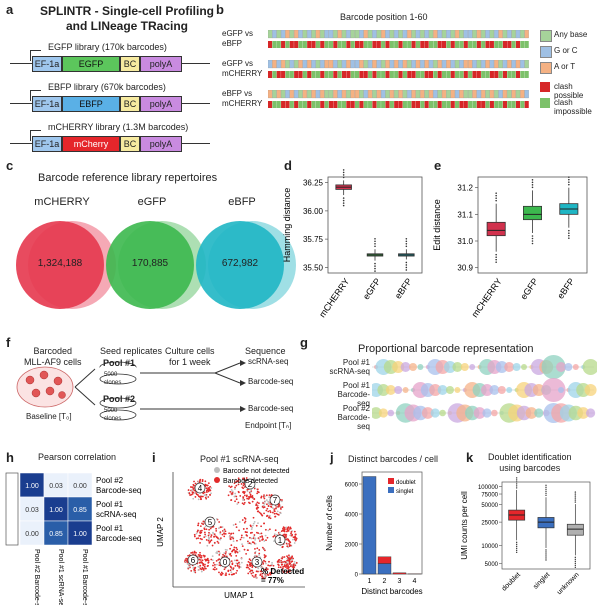 This screenshot has width=600, height=605. Describe the element at coordinates (492, 565) in the screenshot. I see `k-ytick-label: 5000` at that location.